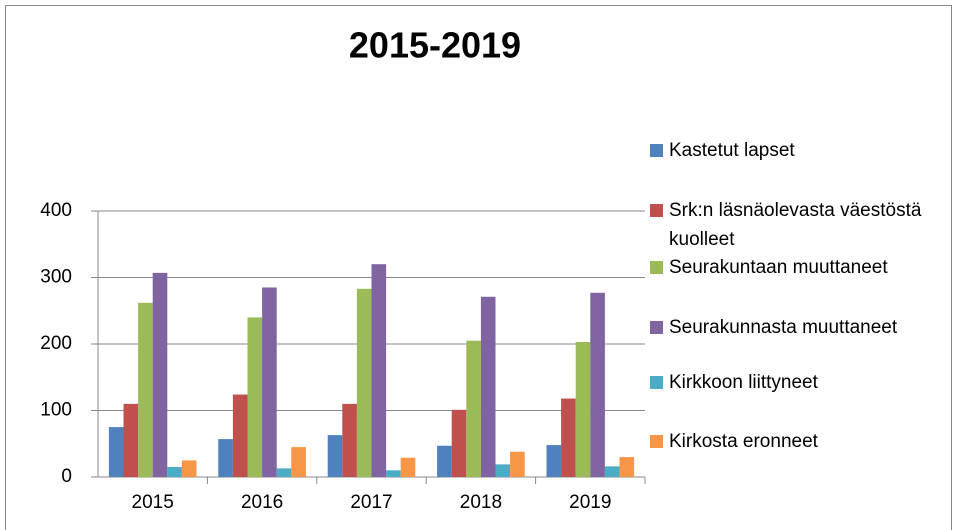 The image size is (958, 530). What do you see at coordinates (66, 476) in the screenshot?
I see `y-tick-label: 0` at bounding box center [66, 476].